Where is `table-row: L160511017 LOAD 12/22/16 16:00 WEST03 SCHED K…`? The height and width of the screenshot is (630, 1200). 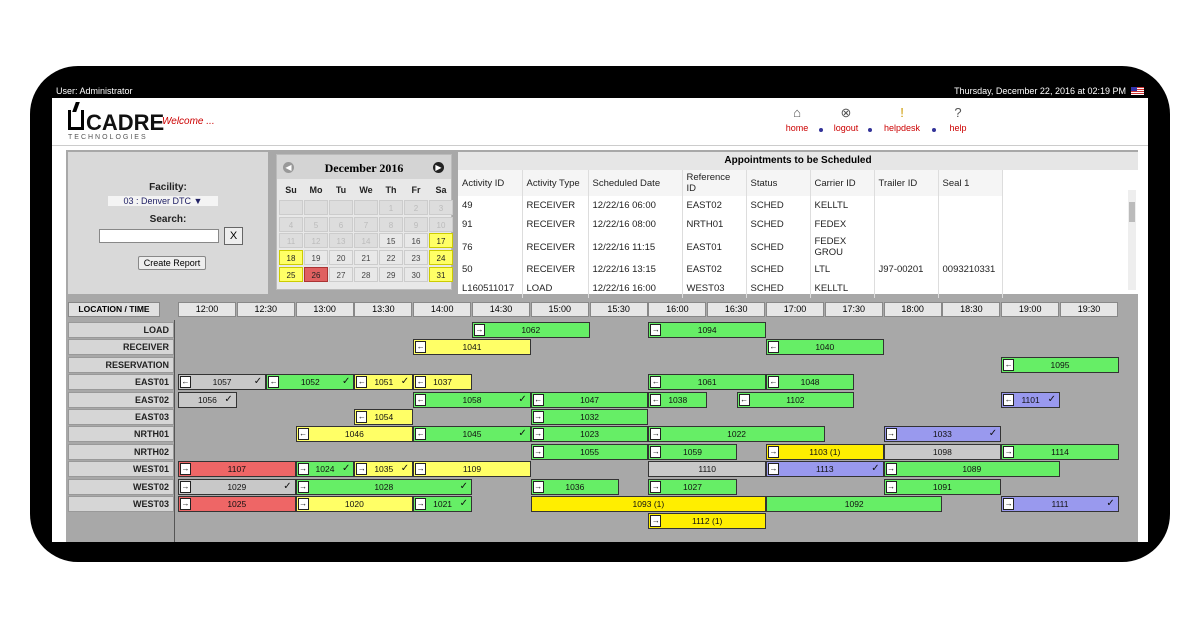 table-row: L160511017 LOAD 12/22/16 16:00 WEST03 SCHED K… is located at coordinates (730, 288).